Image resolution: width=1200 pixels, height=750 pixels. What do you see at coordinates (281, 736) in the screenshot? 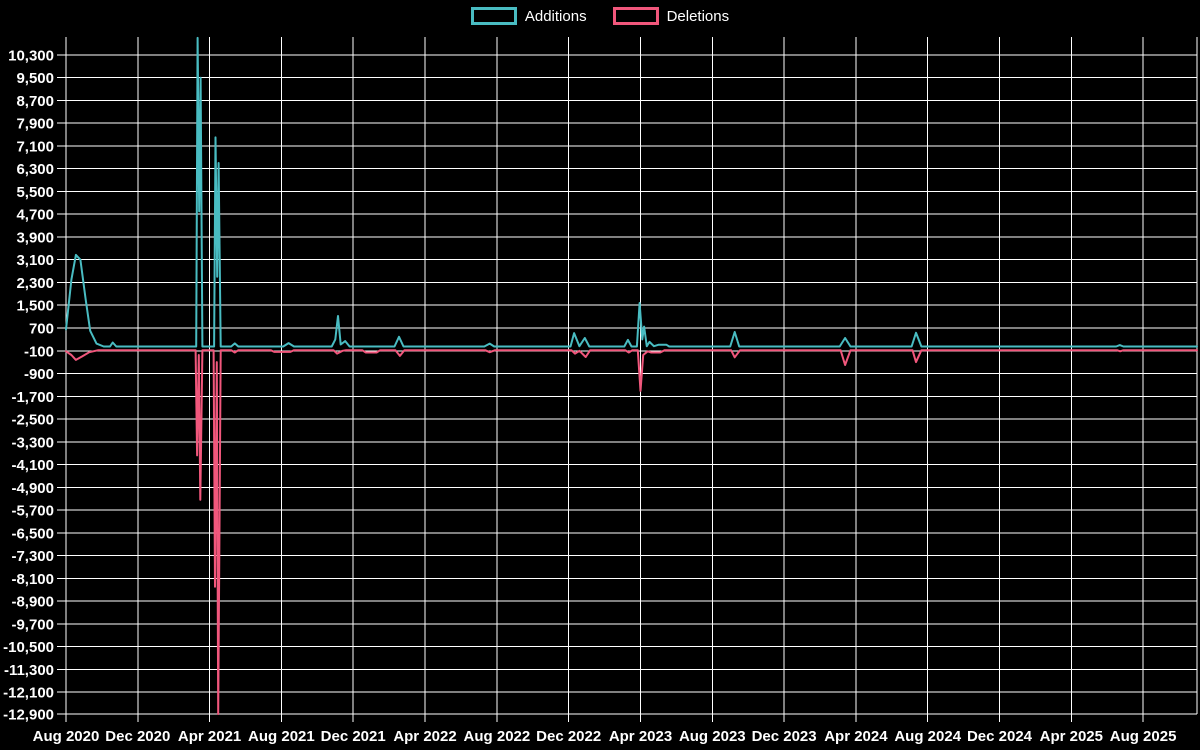
I see `x-tick-label: Aug 2021` at bounding box center [281, 736].